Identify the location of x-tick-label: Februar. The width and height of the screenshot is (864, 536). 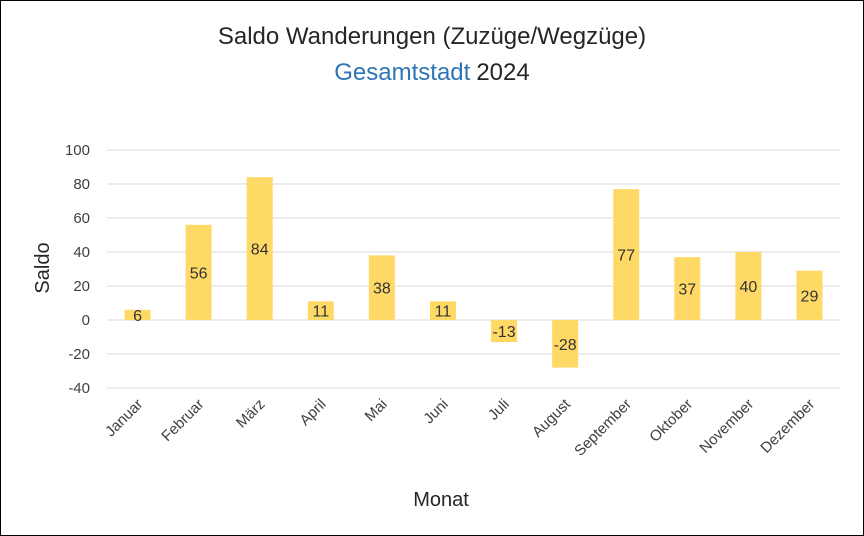
(182, 420).